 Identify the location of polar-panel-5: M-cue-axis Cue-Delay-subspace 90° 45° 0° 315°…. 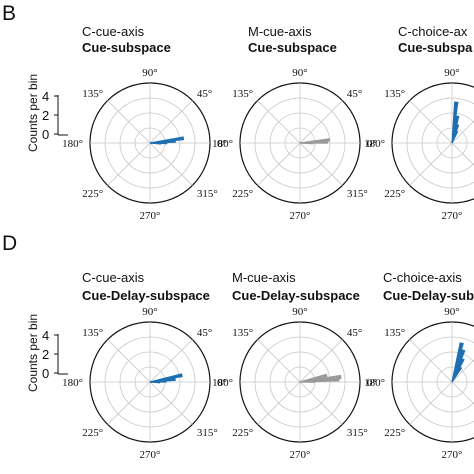
(294, 365).